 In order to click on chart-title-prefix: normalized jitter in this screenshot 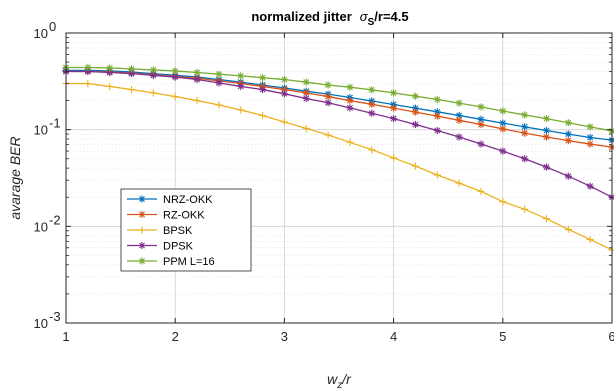, I will do `click(301, 16)`.